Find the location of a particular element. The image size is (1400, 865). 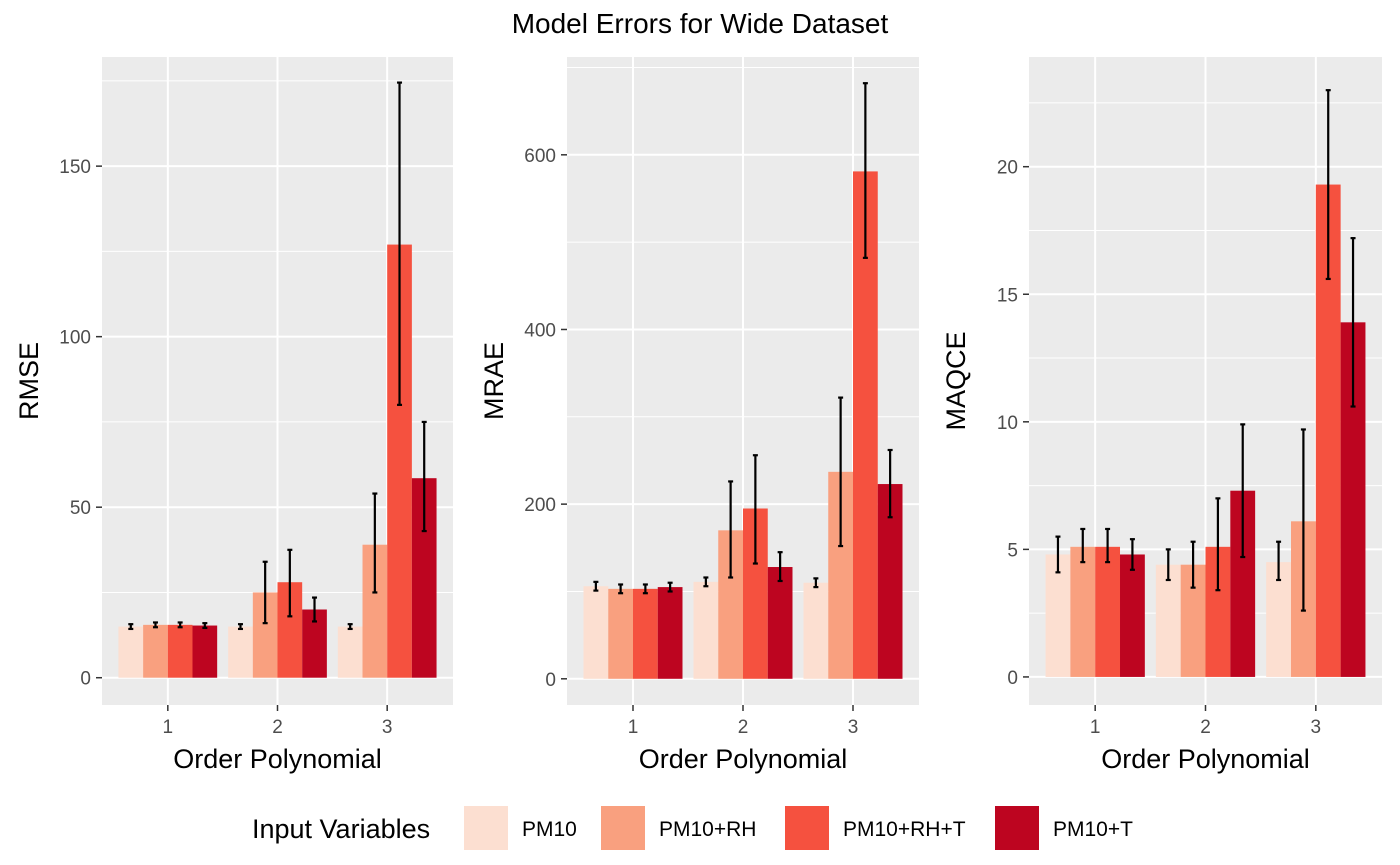

legend-item-pm10-rh-t: PM10+RH+T is located at coordinates (875, 828).